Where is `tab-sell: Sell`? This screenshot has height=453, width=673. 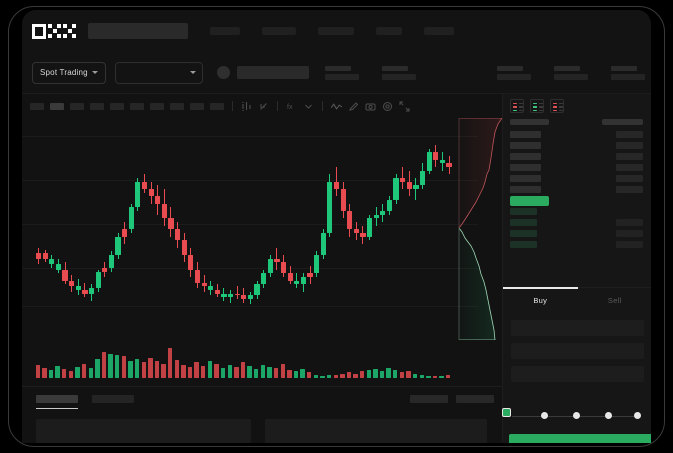 tab-sell: Sell is located at coordinates (614, 300).